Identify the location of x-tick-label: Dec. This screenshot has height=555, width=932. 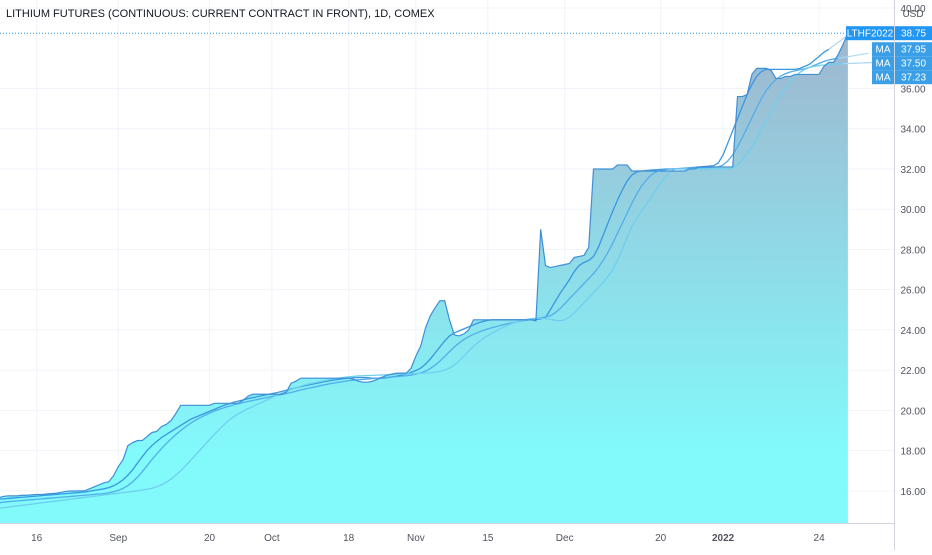
(565, 538).